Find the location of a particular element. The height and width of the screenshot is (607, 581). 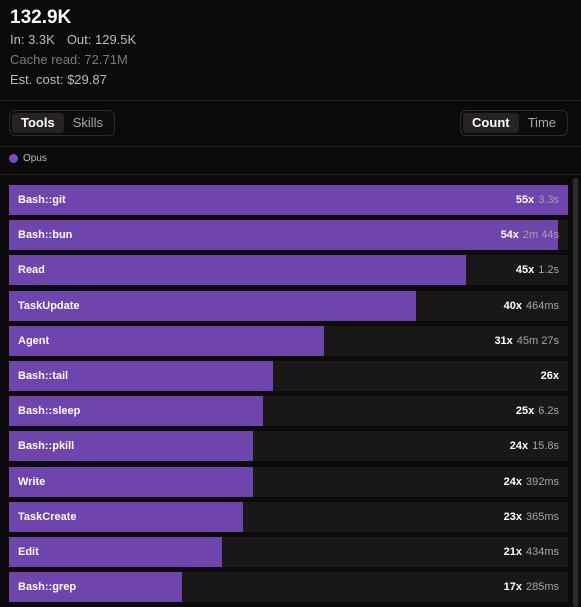

bar-label: Bash::bun is located at coordinates (45, 235).